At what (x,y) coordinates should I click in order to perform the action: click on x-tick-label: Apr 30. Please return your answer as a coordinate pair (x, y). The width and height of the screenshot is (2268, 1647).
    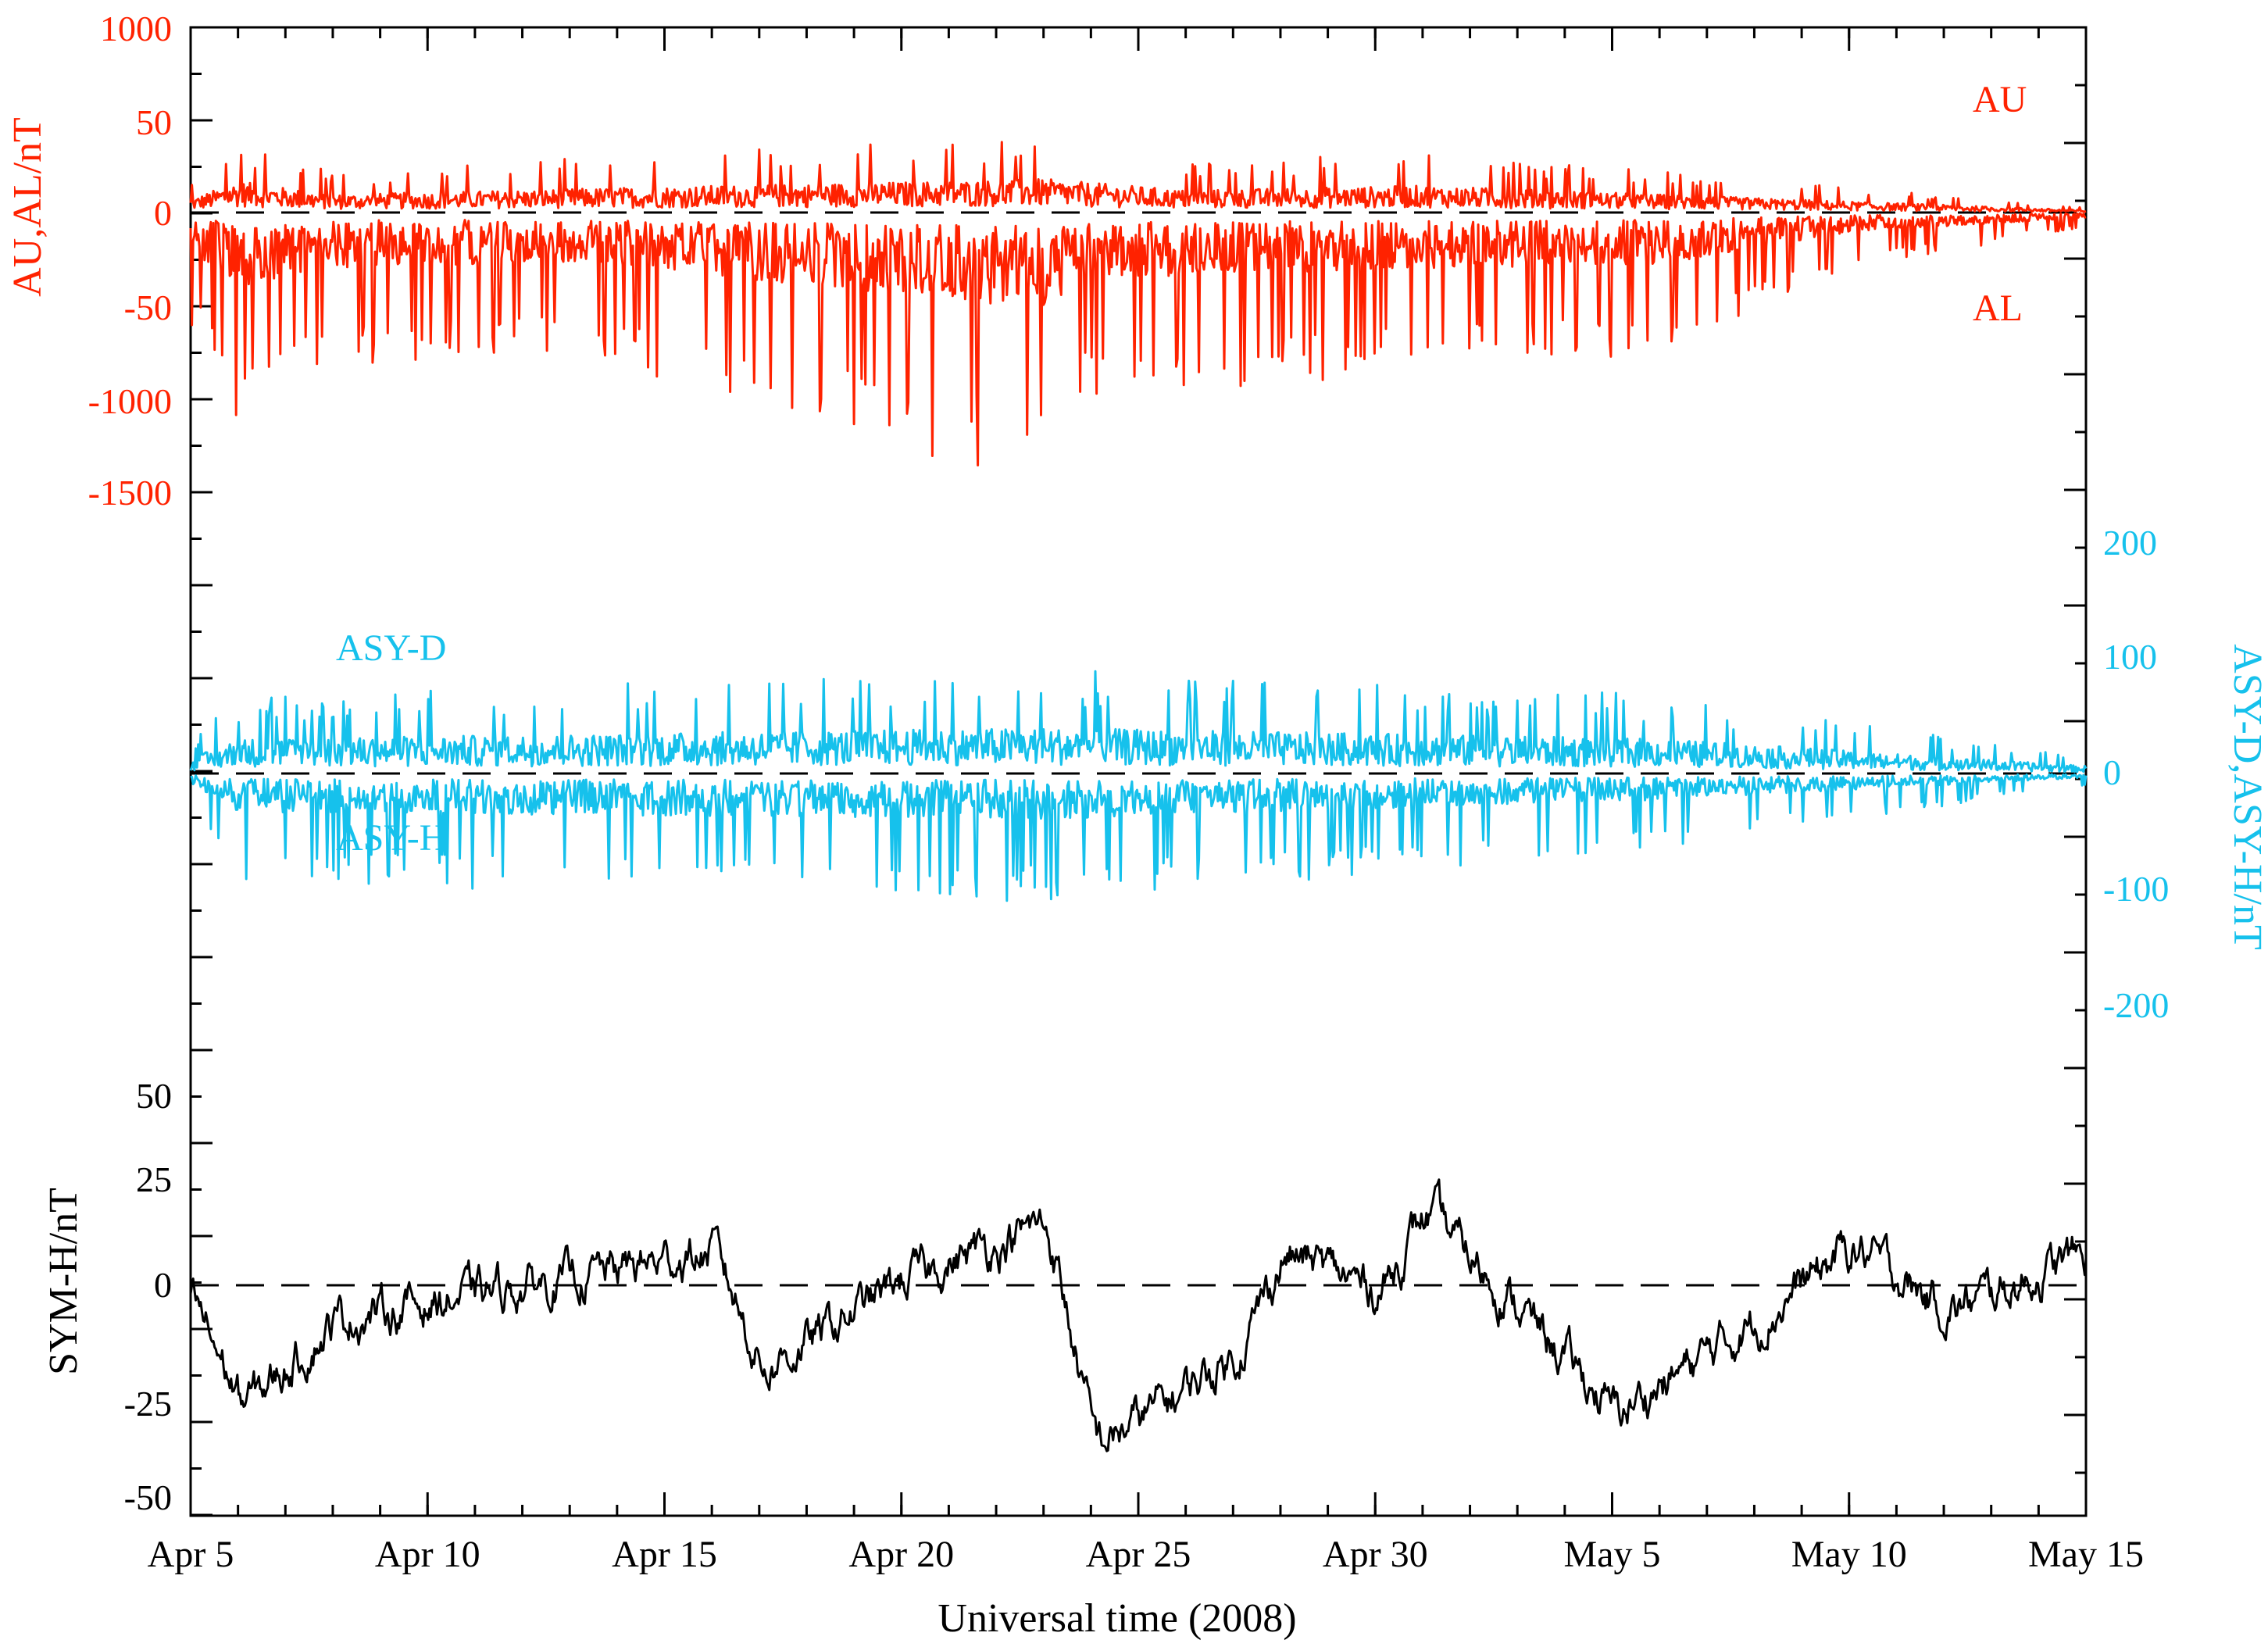
    Looking at the image, I should click on (1375, 1554).